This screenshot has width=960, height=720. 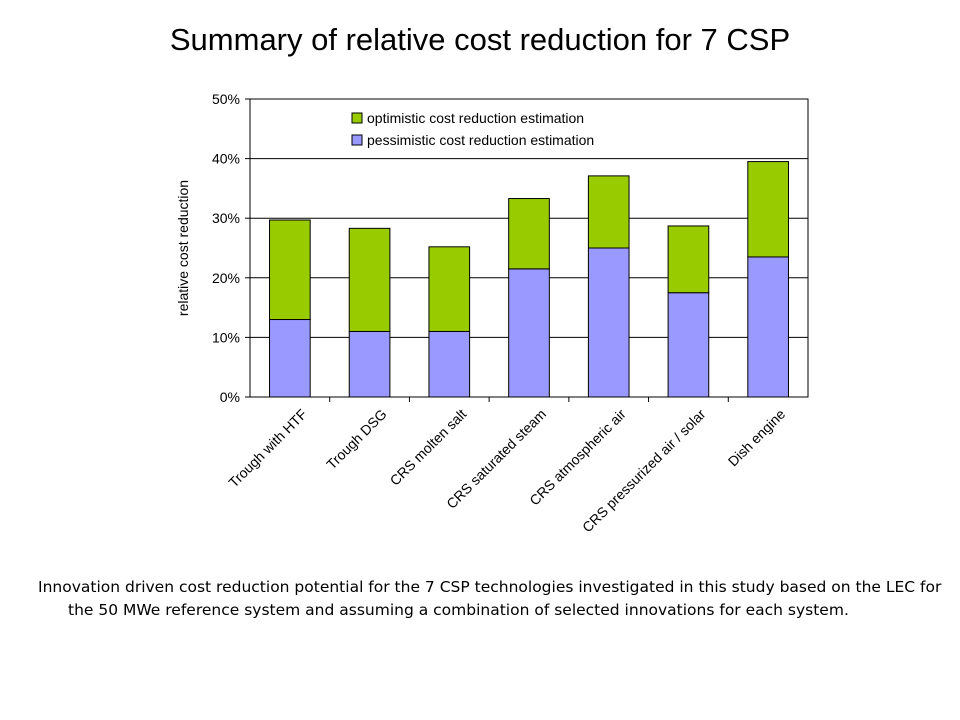 What do you see at coordinates (226, 159) in the screenshot?
I see `y-tick-label: 40%` at bounding box center [226, 159].